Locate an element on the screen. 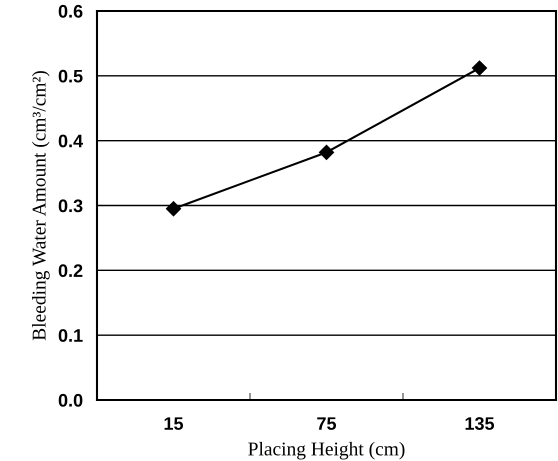 Image resolution: width=558 pixels, height=461 pixels. y-tick-label: 0.3 is located at coordinates (70, 205).